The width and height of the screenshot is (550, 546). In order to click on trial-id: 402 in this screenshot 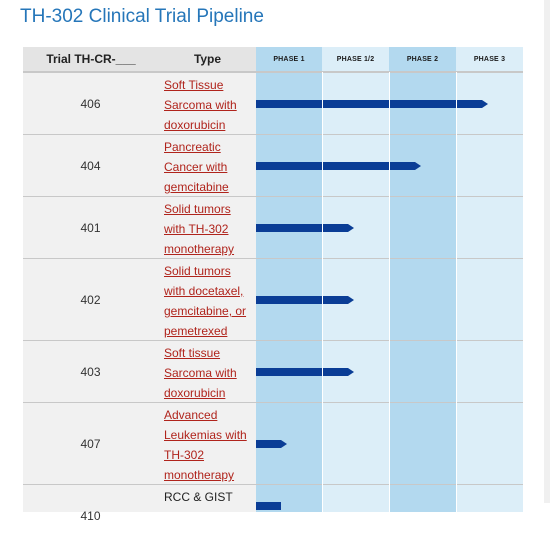, I will do `click(90, 299)`.